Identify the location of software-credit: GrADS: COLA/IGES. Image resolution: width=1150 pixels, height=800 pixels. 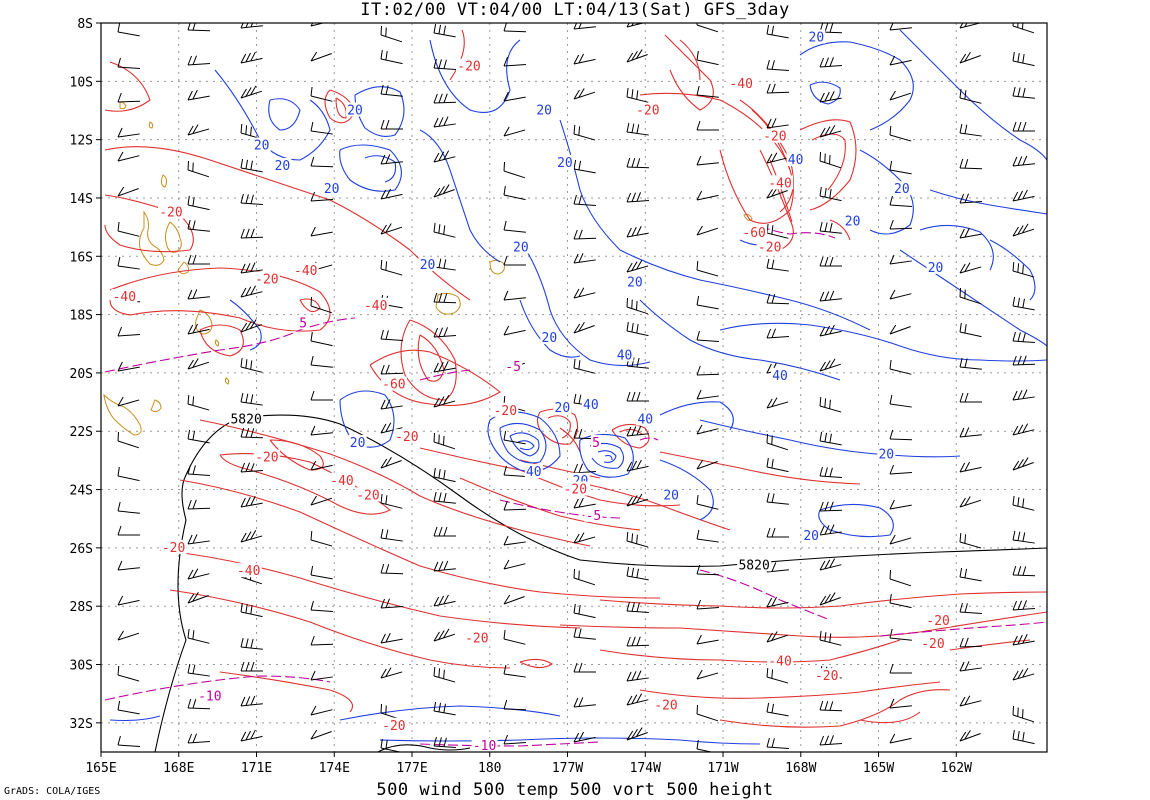
(52, 791).